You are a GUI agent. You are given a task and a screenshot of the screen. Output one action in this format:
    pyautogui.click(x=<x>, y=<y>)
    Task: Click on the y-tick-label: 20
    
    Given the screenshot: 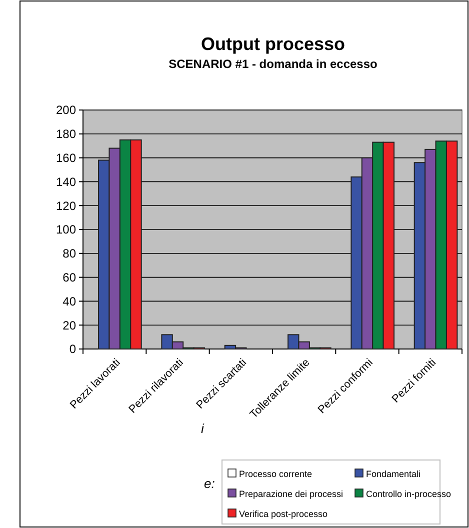 What is the action you would take?
    pyautogui.click(x=69, y=325)
    